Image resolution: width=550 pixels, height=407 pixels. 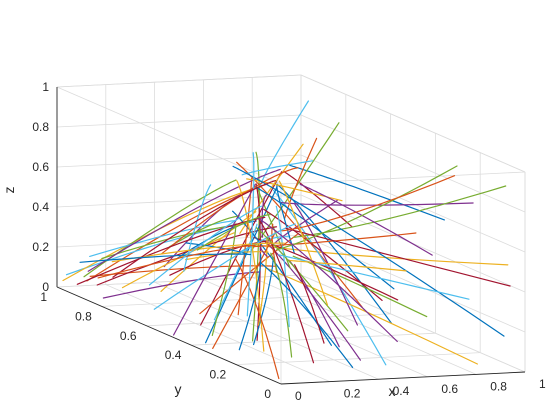 I want to click on z-tick-label: 0.4, so click(x=40, y=207).